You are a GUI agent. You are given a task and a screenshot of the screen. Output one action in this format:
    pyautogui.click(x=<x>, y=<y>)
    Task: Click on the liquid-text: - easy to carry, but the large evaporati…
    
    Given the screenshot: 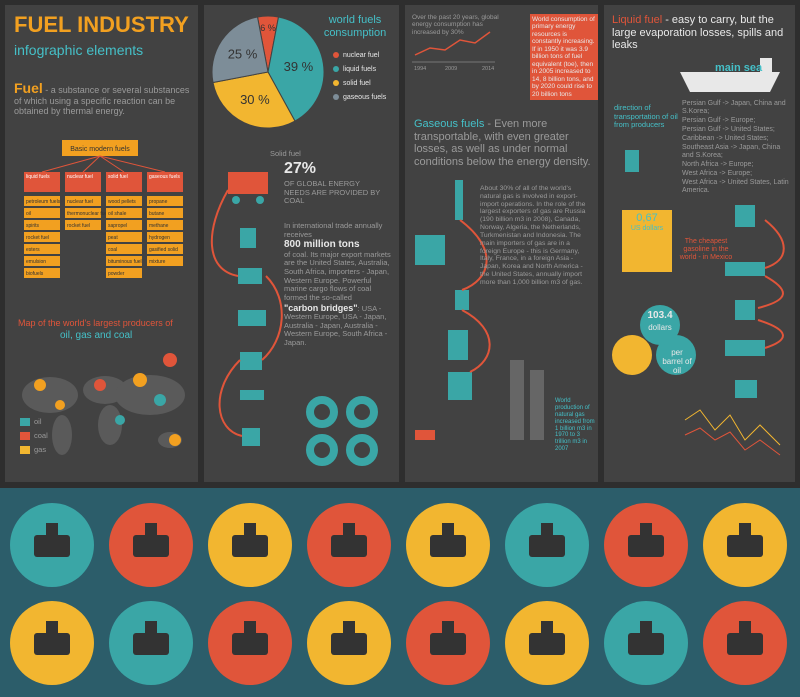 What is the action you would take?
    pyautogui.click(x=698, y=33)
    